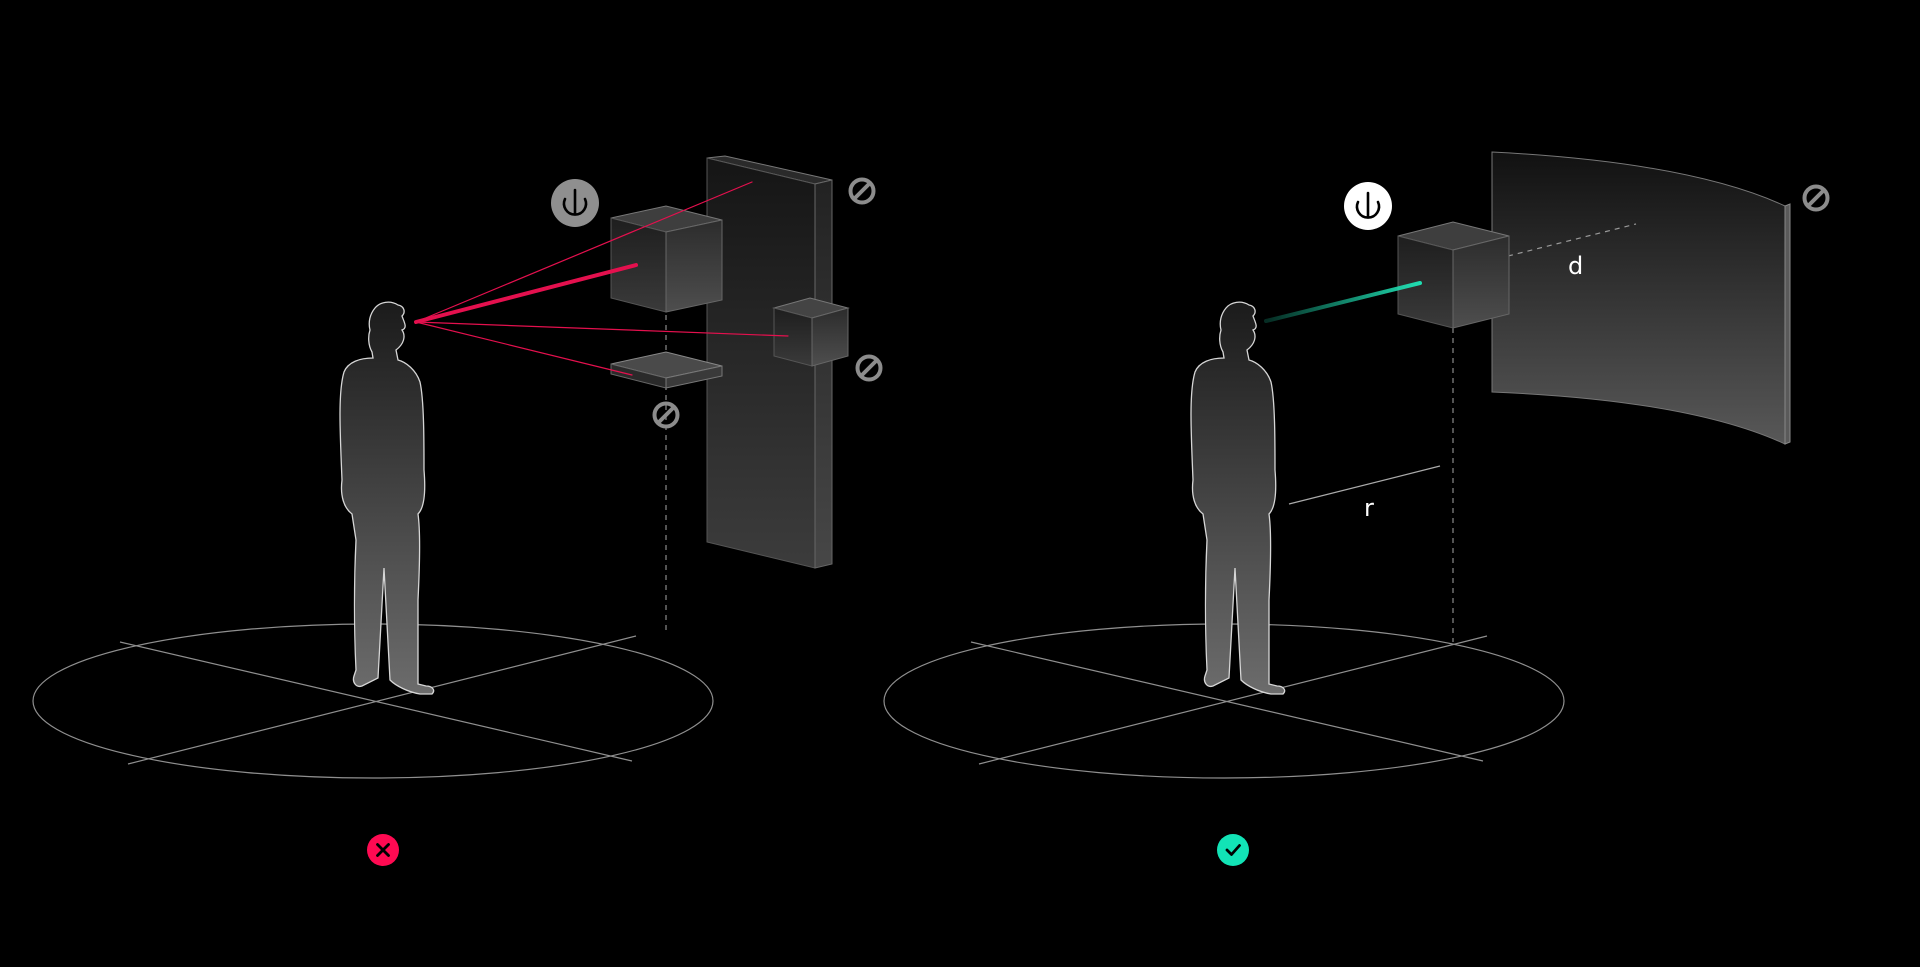  Describe the element at coordinates (811, 332) in the screenshot. I see `cube-side-left` at that location.